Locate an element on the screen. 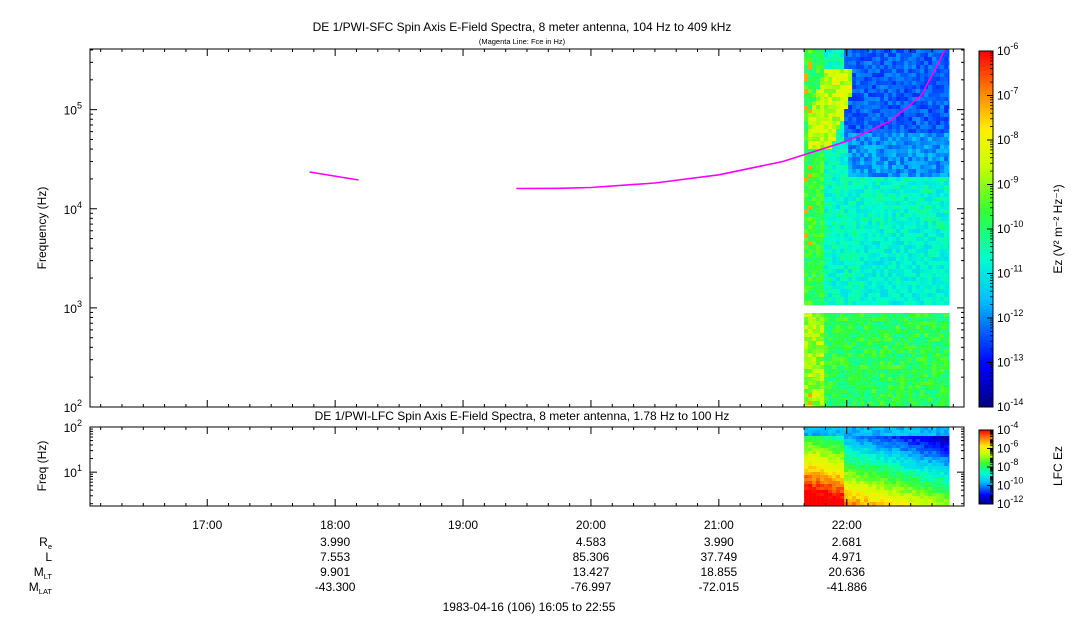 The height and width of the screenshot is (620, 1083). ephemeris-value: -43.300 is located at coordinates (335, 587).